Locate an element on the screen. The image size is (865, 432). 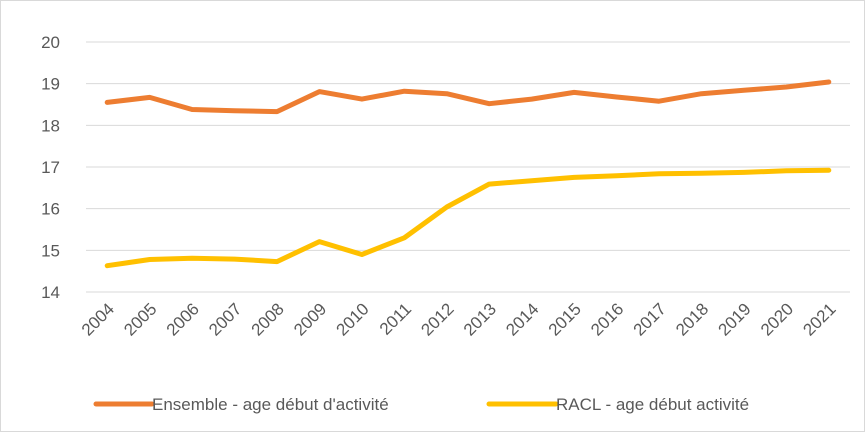
x-tick-label: 2017 is located at coordinates (650, 319).